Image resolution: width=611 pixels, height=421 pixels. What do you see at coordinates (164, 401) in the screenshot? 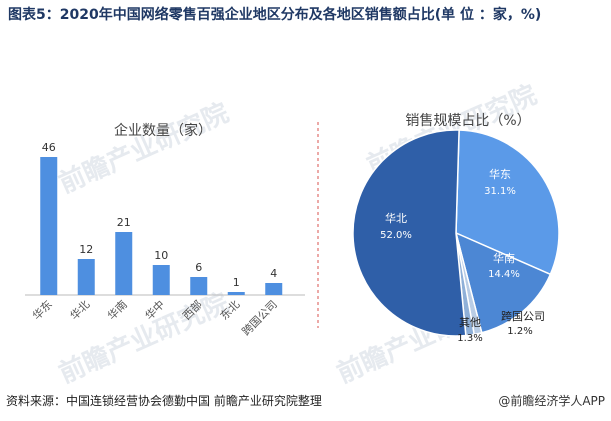
I see `source-note: 资料来源：中国连锁经营协会德勤中国 前瞻产业研究院整理` at bounding box center [164, 401].